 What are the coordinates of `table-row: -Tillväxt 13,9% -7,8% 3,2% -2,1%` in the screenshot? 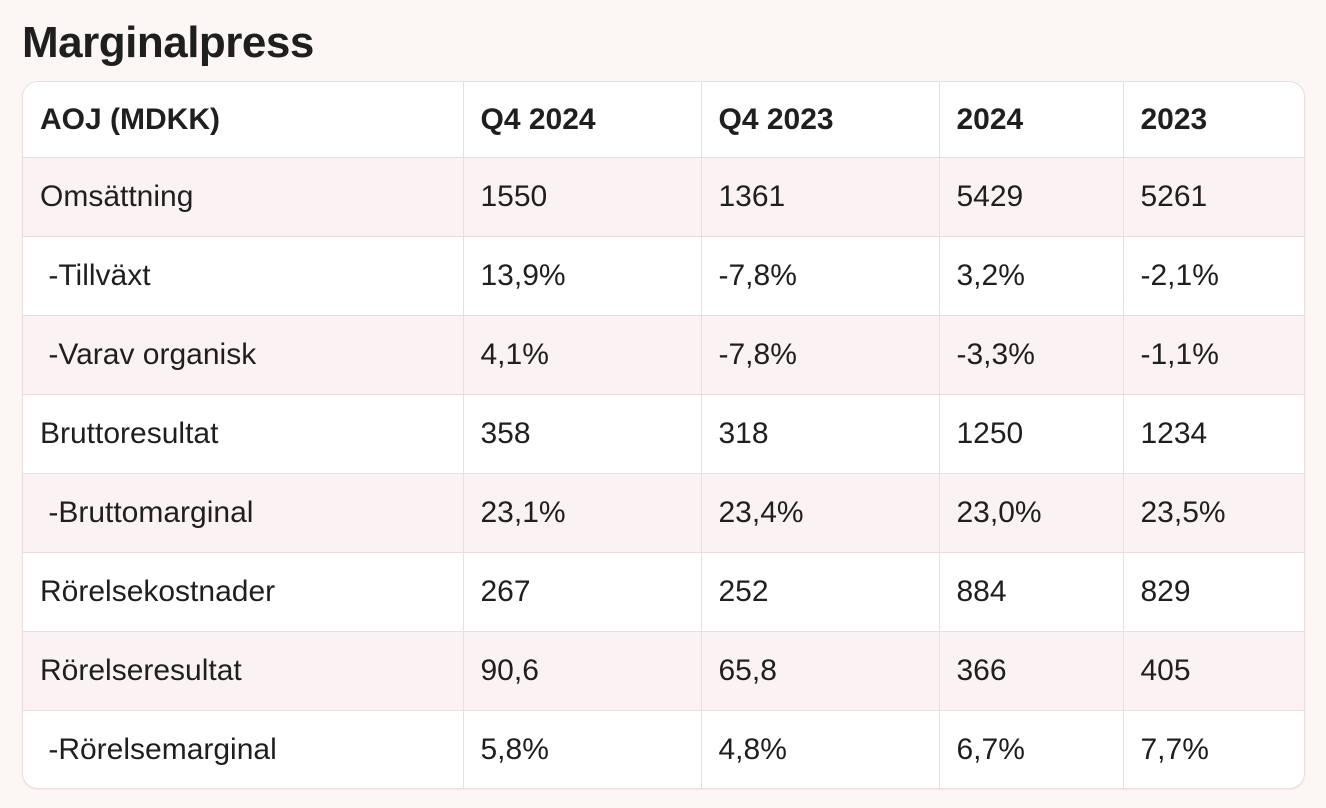 It's located at (663, 276).